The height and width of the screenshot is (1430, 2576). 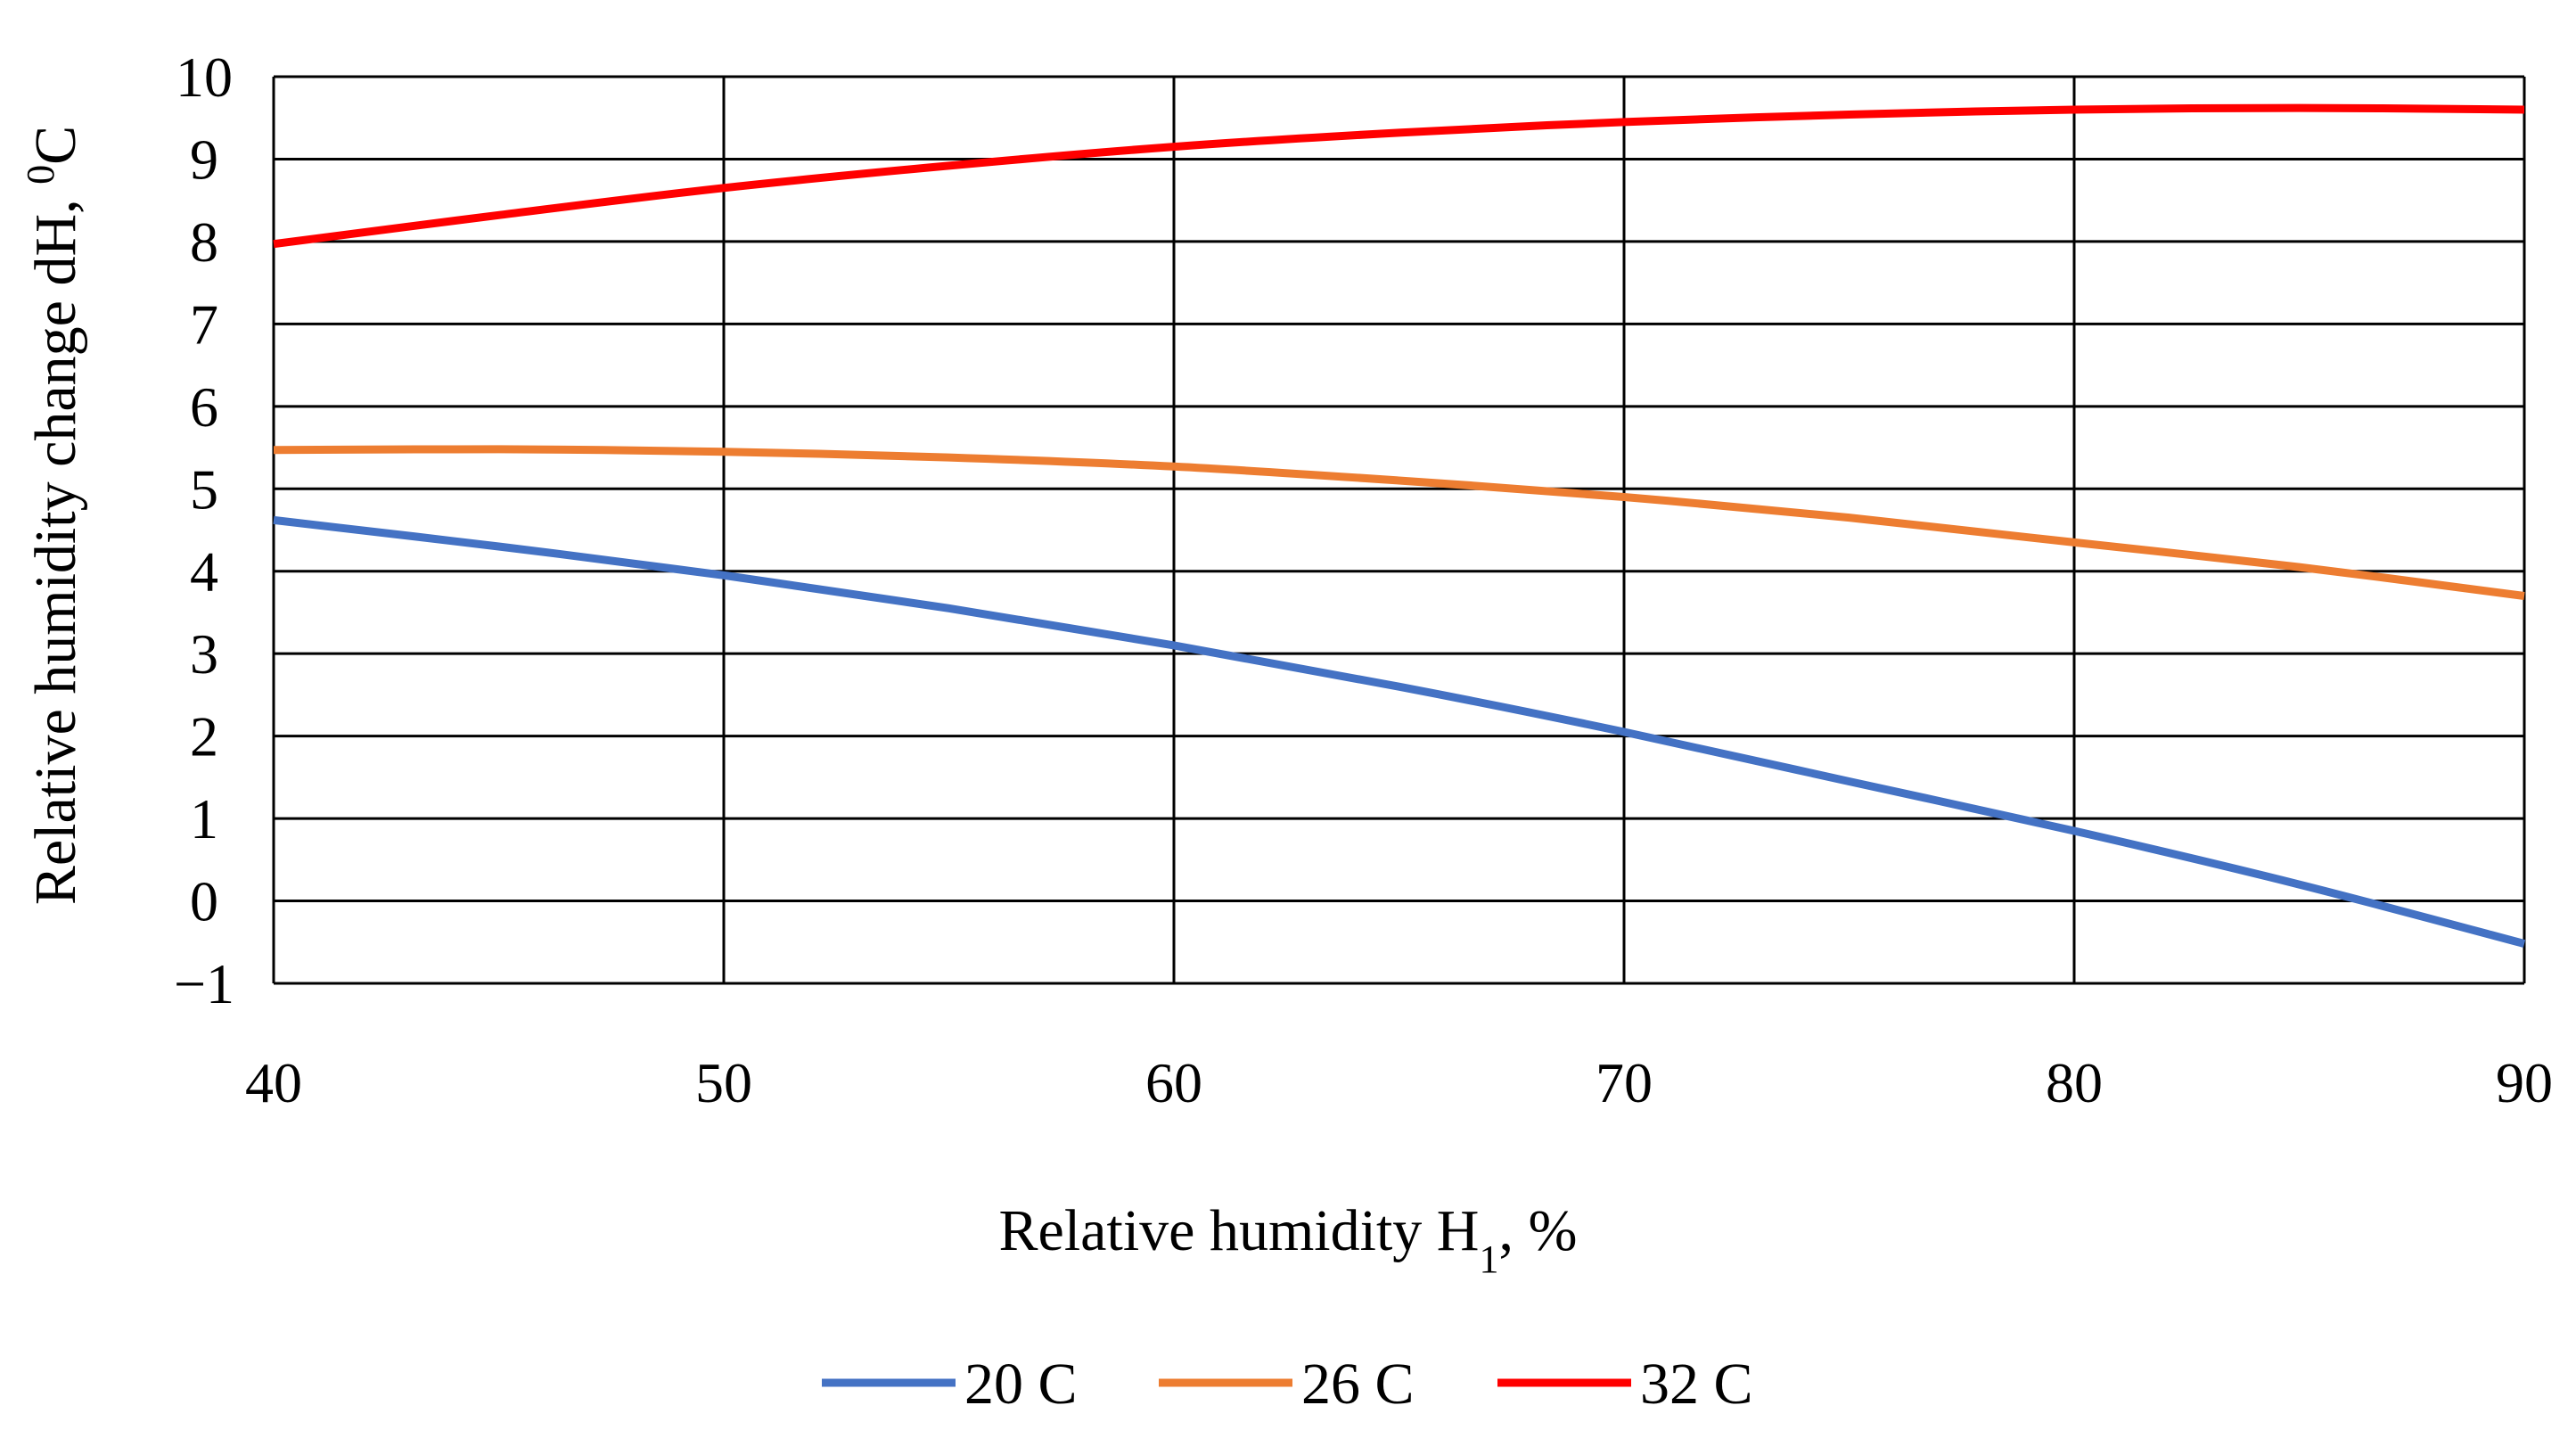 What do you see at coordinates (1288, 1240) in the screenshot?
I see `x-axis-title: Relative humidity H1, %` at bounding box center [1288, 1240].